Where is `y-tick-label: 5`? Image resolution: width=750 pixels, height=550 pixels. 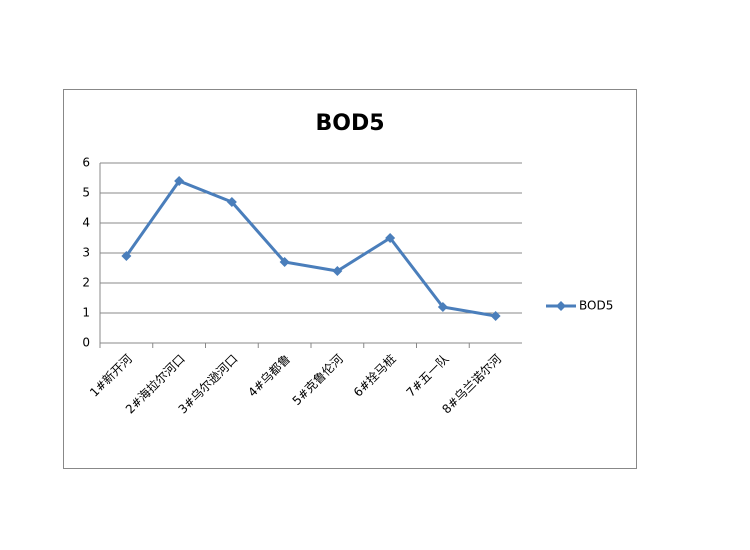
y-tick-label: 5 is located at coordinates (86, 193).